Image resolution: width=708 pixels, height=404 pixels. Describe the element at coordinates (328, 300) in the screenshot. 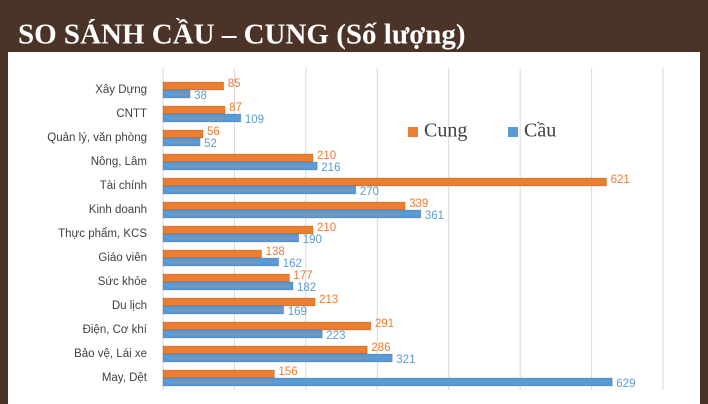

I see `value-label: 213` at that location.